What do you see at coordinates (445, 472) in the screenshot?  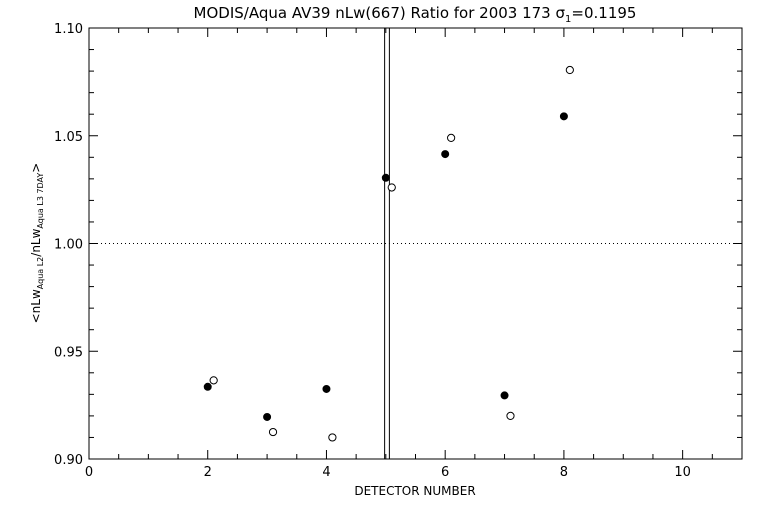 I see `x-tick-label: 6` at bounding box center [445, 472].